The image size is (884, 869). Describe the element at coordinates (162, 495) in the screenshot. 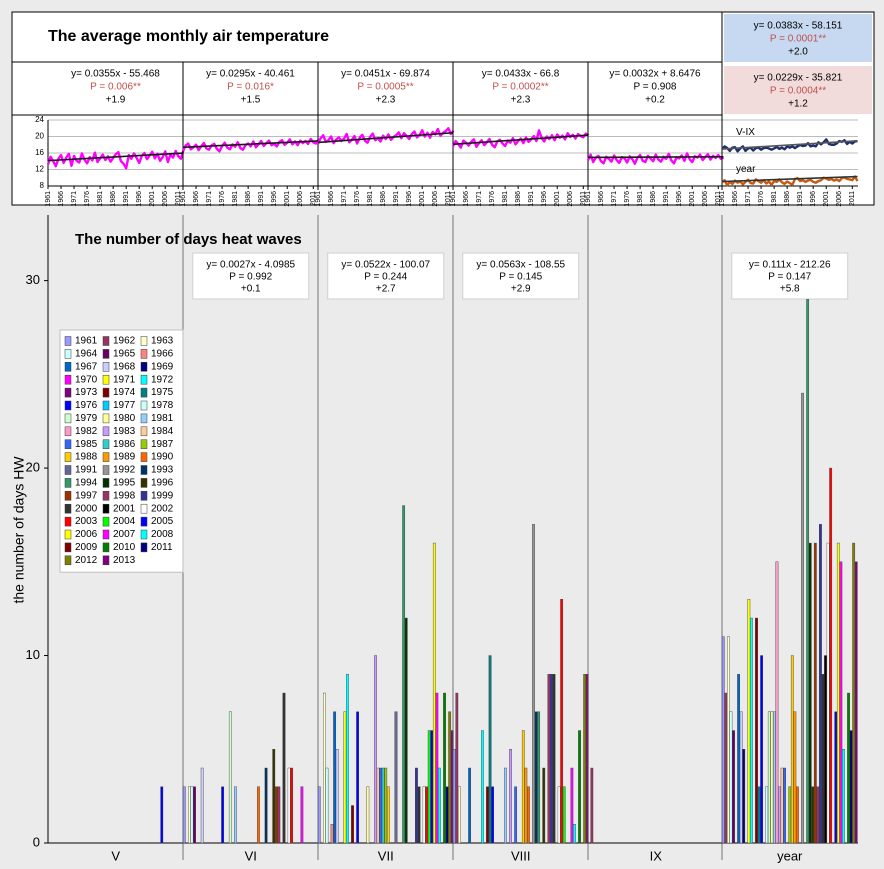

I see `legend-label: 1999` at that location.